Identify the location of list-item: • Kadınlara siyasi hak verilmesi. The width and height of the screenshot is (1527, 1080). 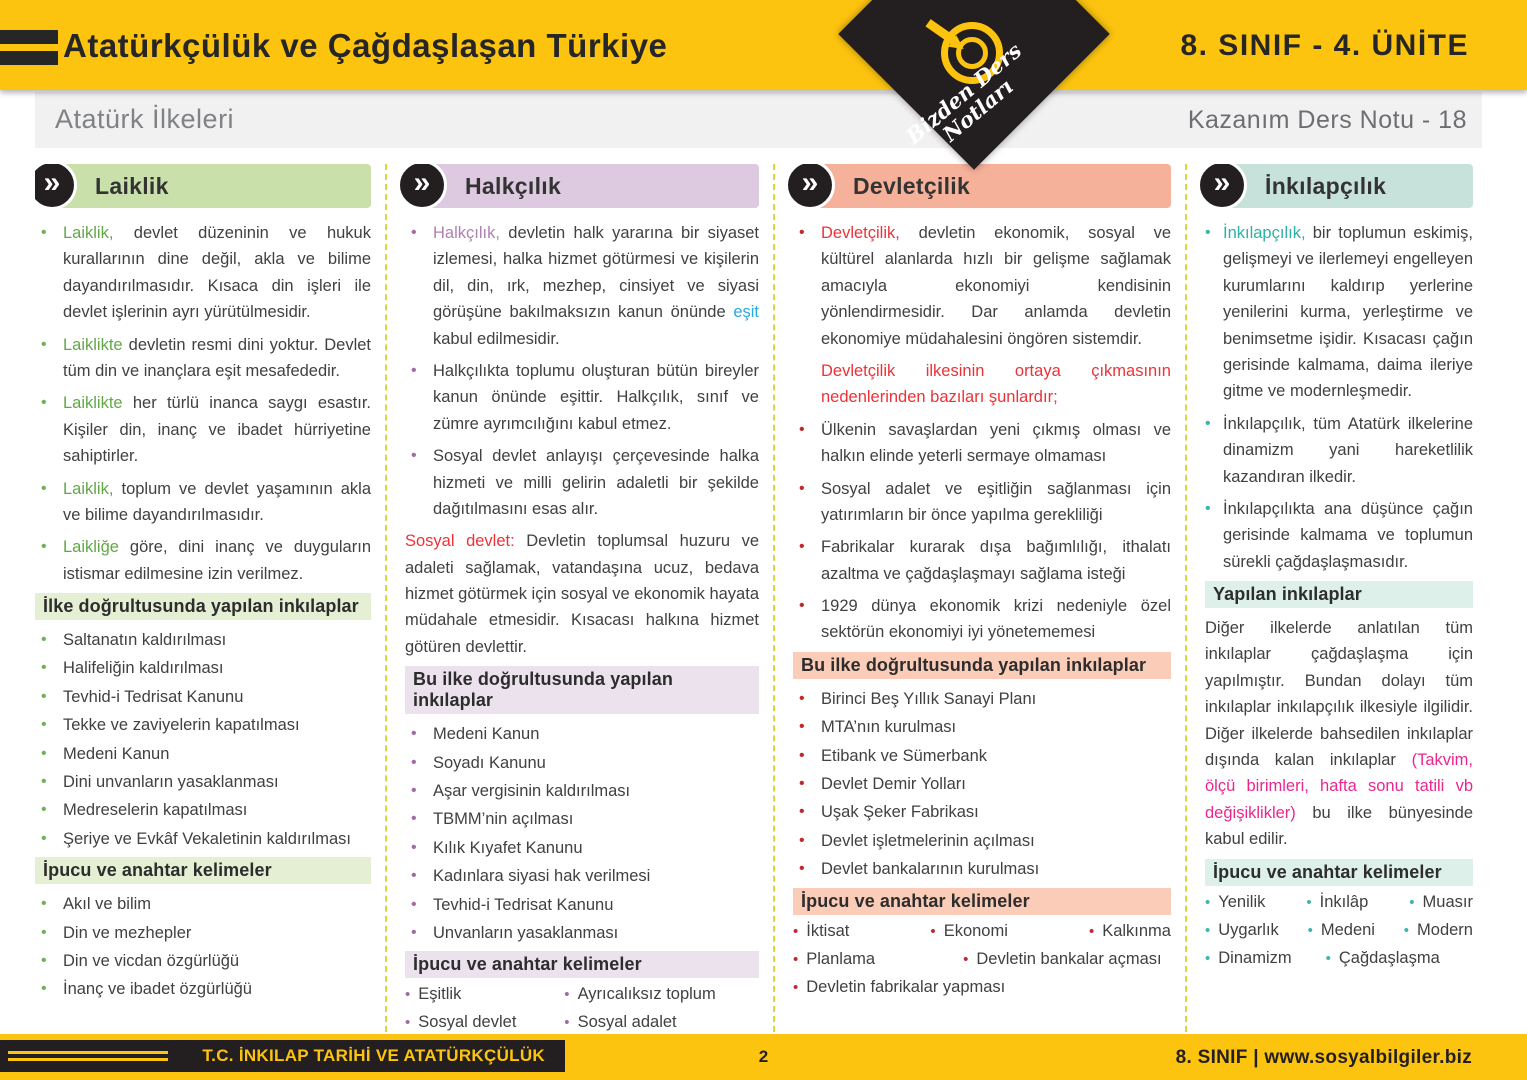
(582, 876).